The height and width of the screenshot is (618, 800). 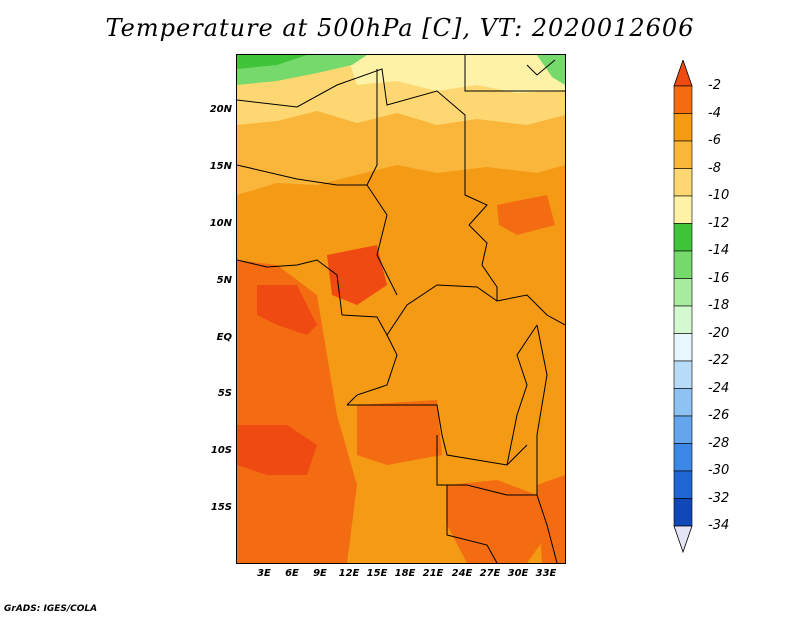 I want to click on lon-label-6e: 6E, so click(x=292, y=573).